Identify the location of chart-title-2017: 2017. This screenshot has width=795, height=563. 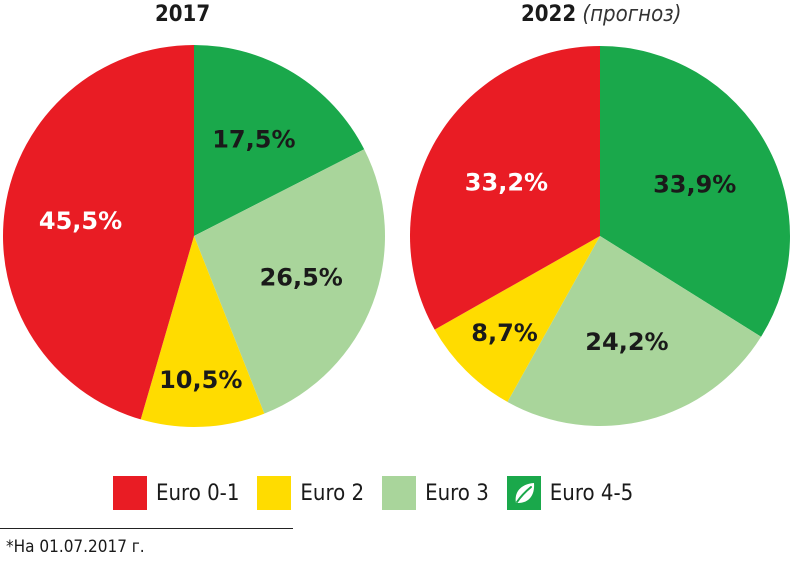
(182, 14).